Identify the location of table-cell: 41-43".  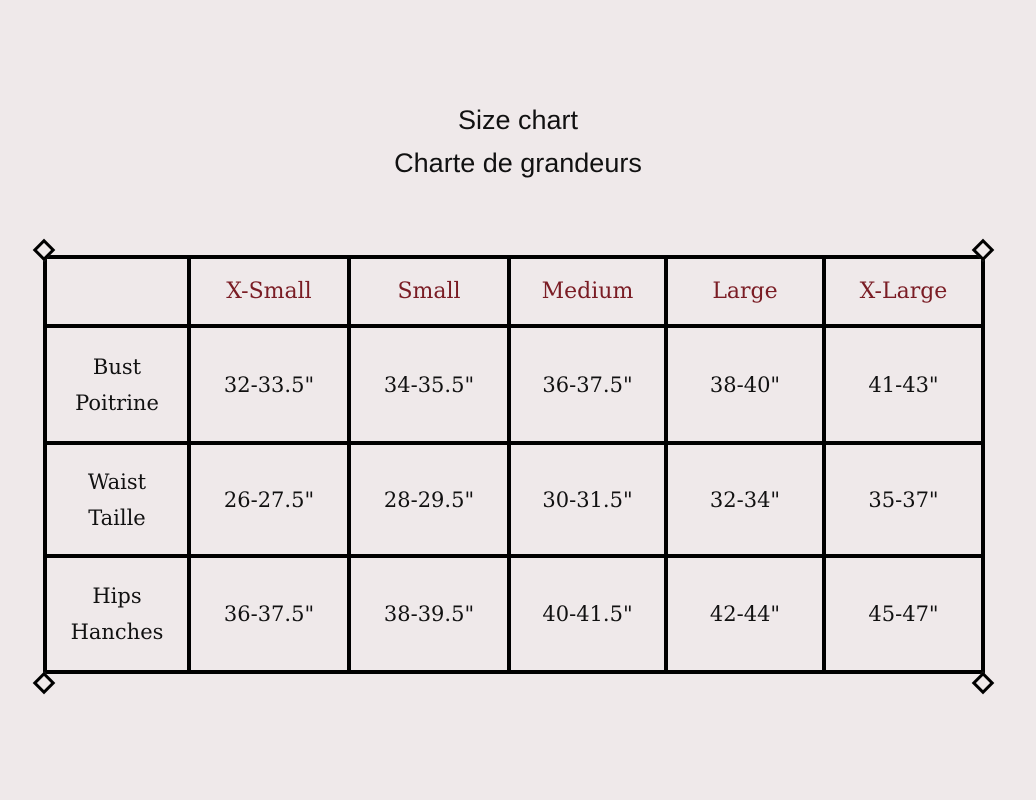
(903, 384).